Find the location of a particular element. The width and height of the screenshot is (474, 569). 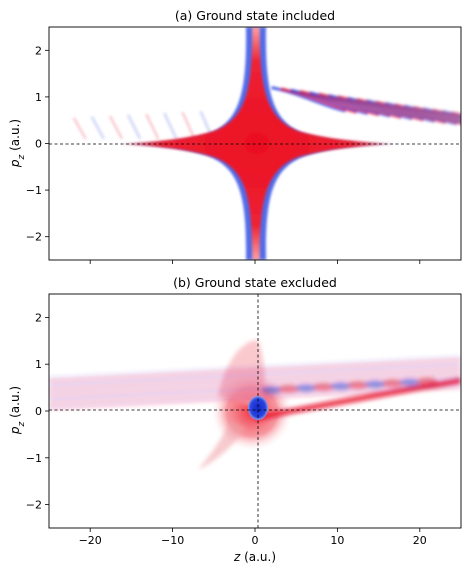

panel-b-ytick-label: 1 is located at coordinates (38, 364).